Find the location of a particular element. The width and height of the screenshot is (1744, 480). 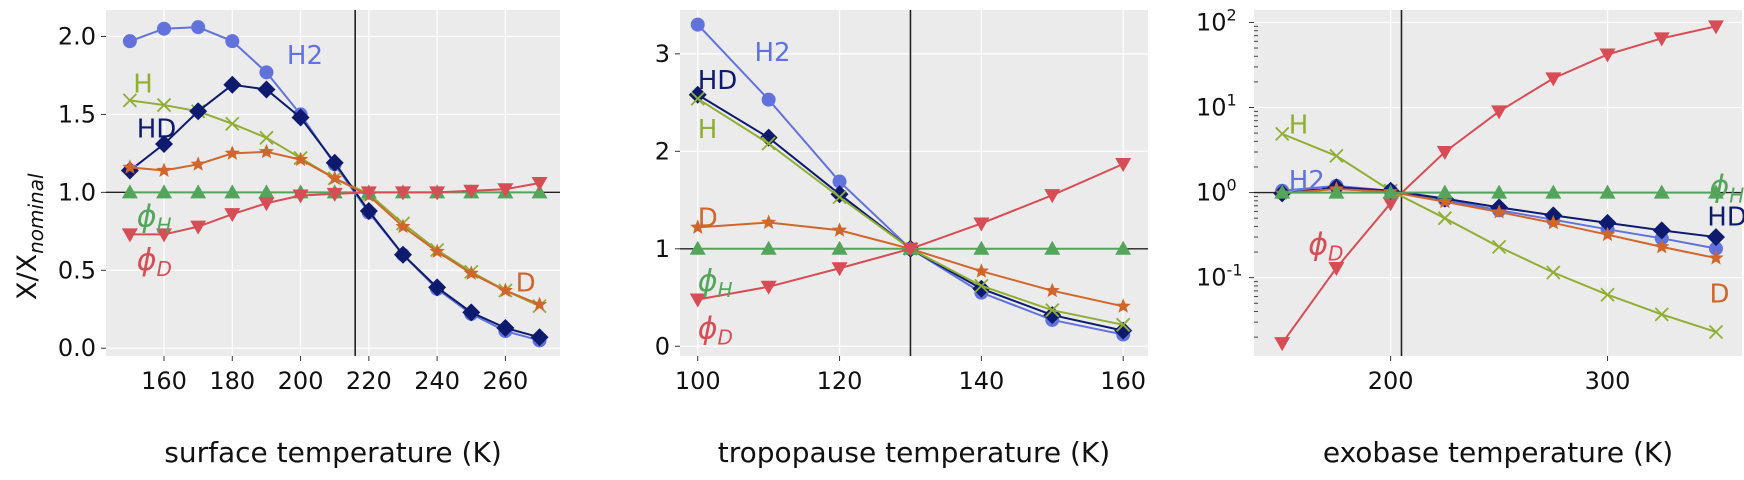

x-tick-label: 200 is located at coordinates (1391, 381).